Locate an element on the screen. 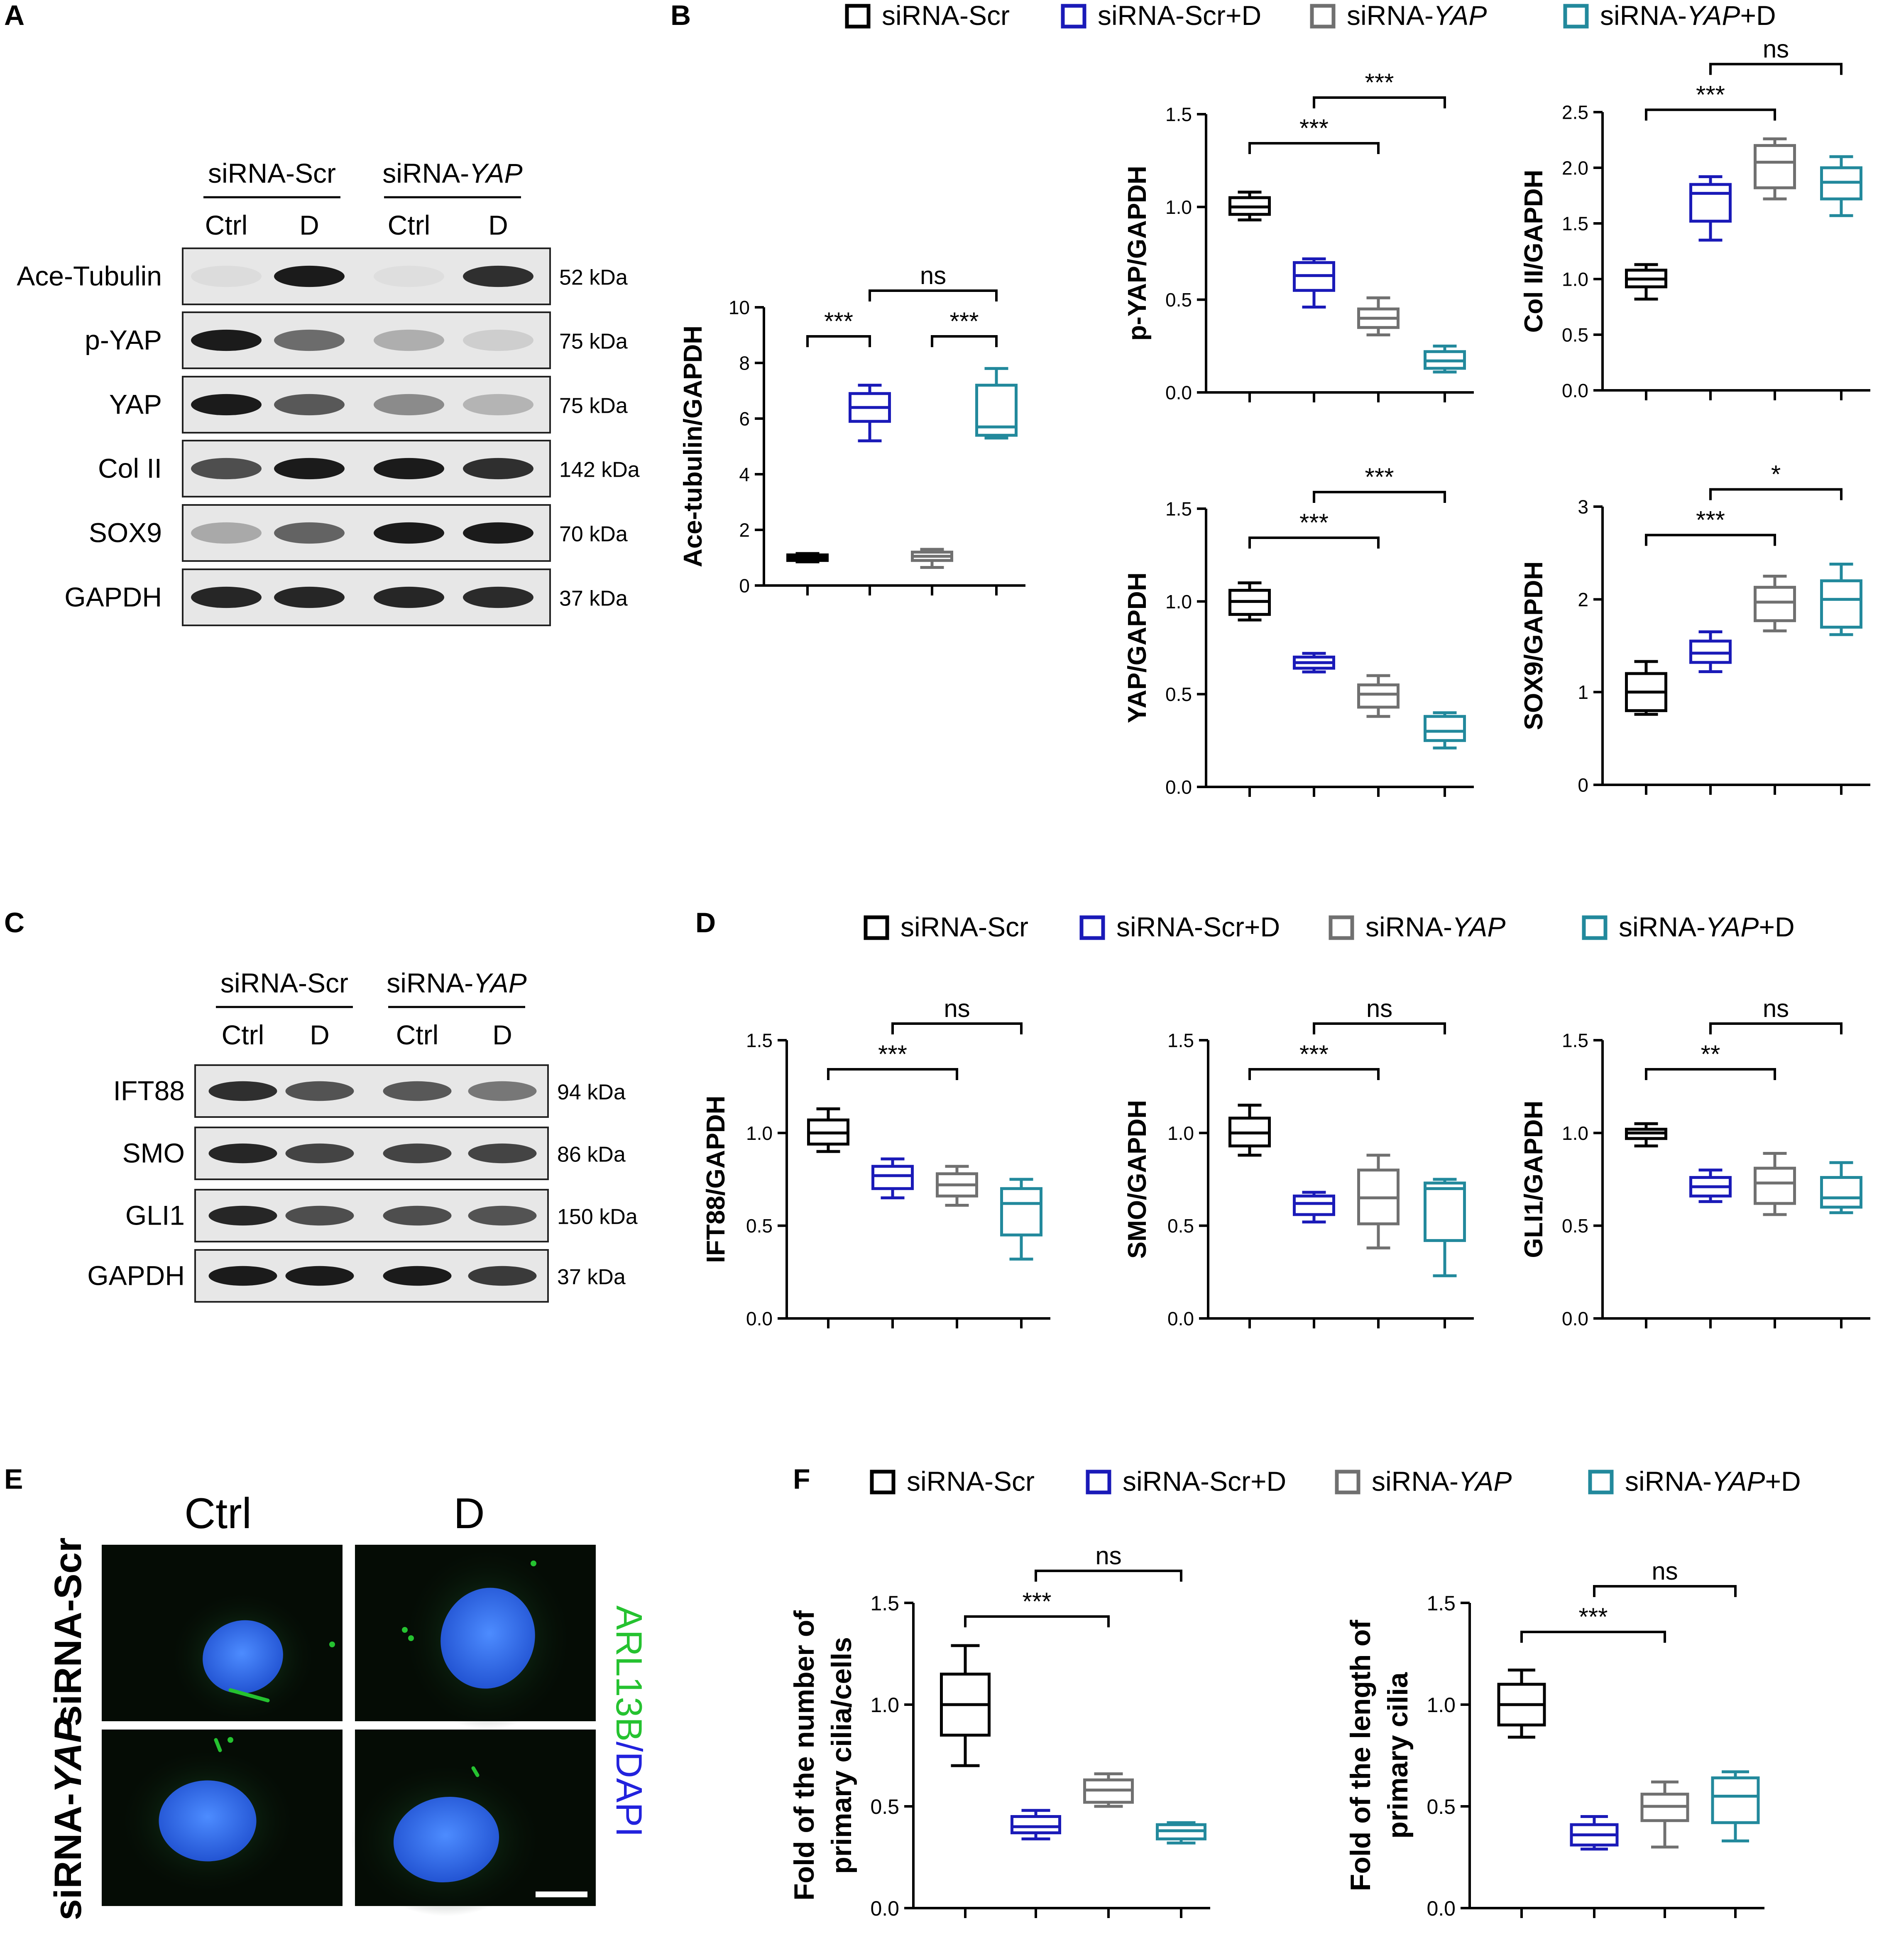  blot-protein-label: YAP is located at coordinates (135, 404).